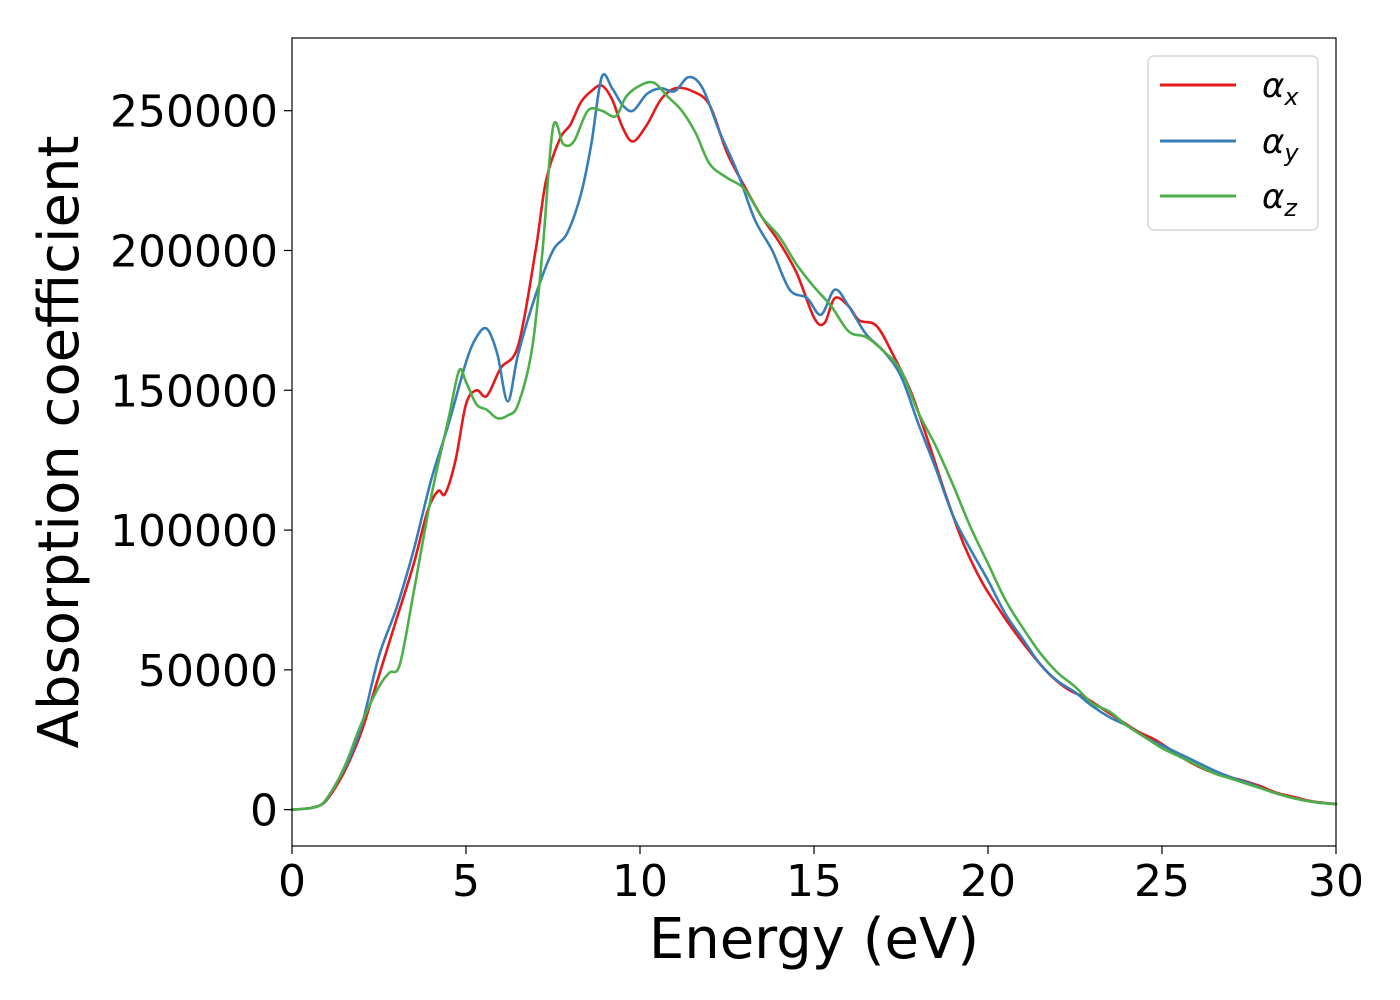 The image size is (1400, 1000). What do you see at coordinates (201, 462) in the screenshot?
I see `y-axis-ticks: 0 50000 100000 150000 200000 250000` at bounding box center [201, 462].